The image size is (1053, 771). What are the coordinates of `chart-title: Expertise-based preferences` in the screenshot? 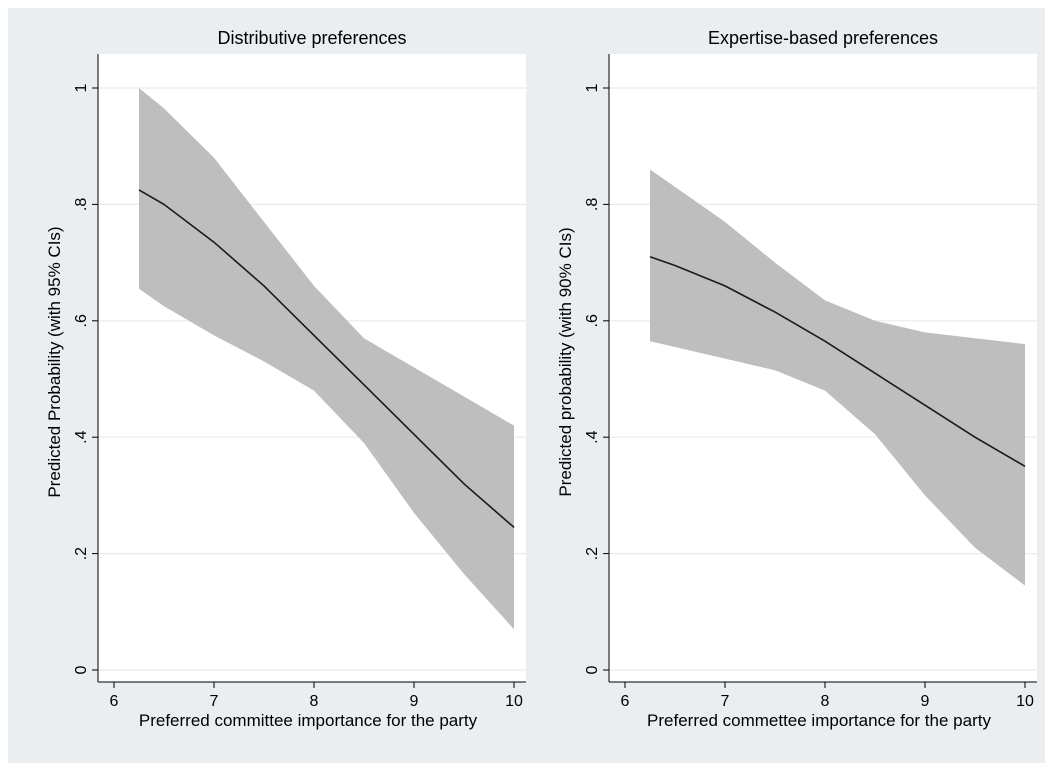 It's located at (823, 38).